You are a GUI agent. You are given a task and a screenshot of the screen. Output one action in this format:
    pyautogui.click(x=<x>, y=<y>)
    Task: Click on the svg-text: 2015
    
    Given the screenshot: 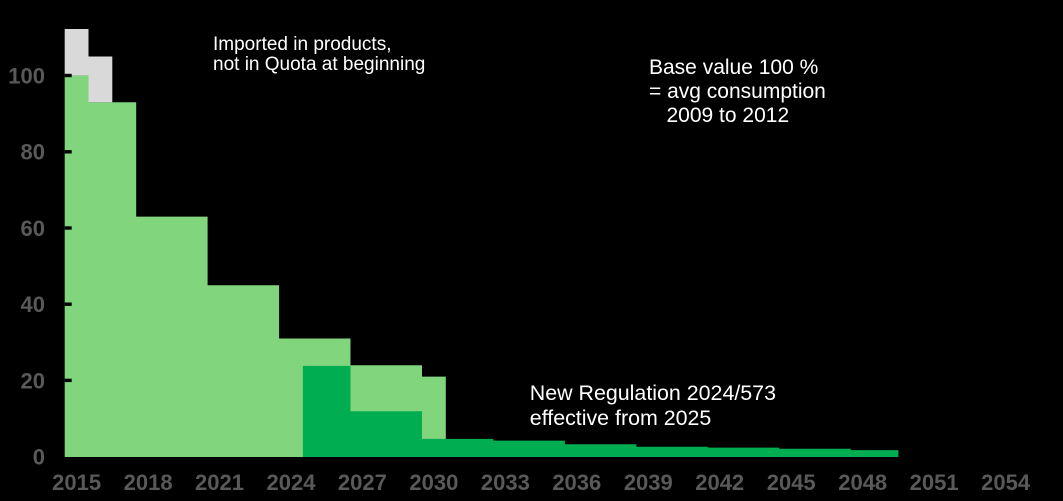 What is the action you would take?
    pyautogui.click(x=76, y=482)
    